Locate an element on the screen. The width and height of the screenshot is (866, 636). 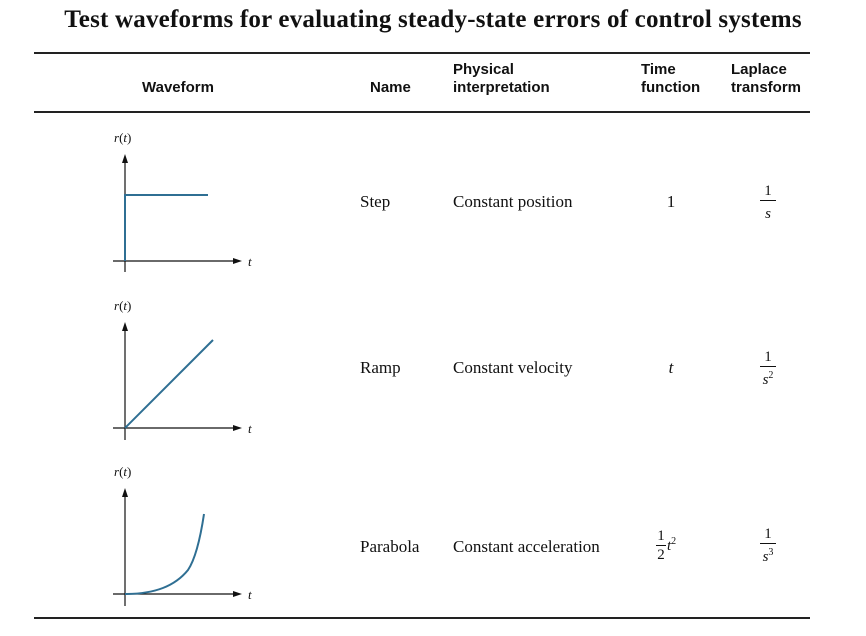
step-curve is located at coordinates (166, 227).